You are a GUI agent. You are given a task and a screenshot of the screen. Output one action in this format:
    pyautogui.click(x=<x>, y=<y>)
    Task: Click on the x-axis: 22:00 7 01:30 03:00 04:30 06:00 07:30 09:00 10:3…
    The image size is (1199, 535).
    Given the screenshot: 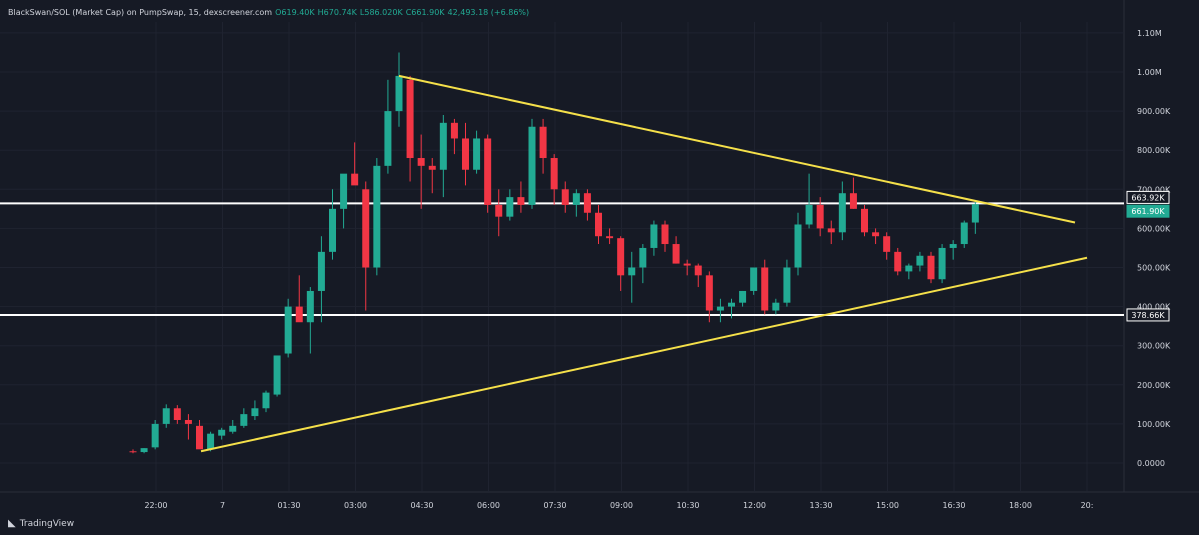 What is the action you would take?
    pyautogui.click(x=618, y=505)
    